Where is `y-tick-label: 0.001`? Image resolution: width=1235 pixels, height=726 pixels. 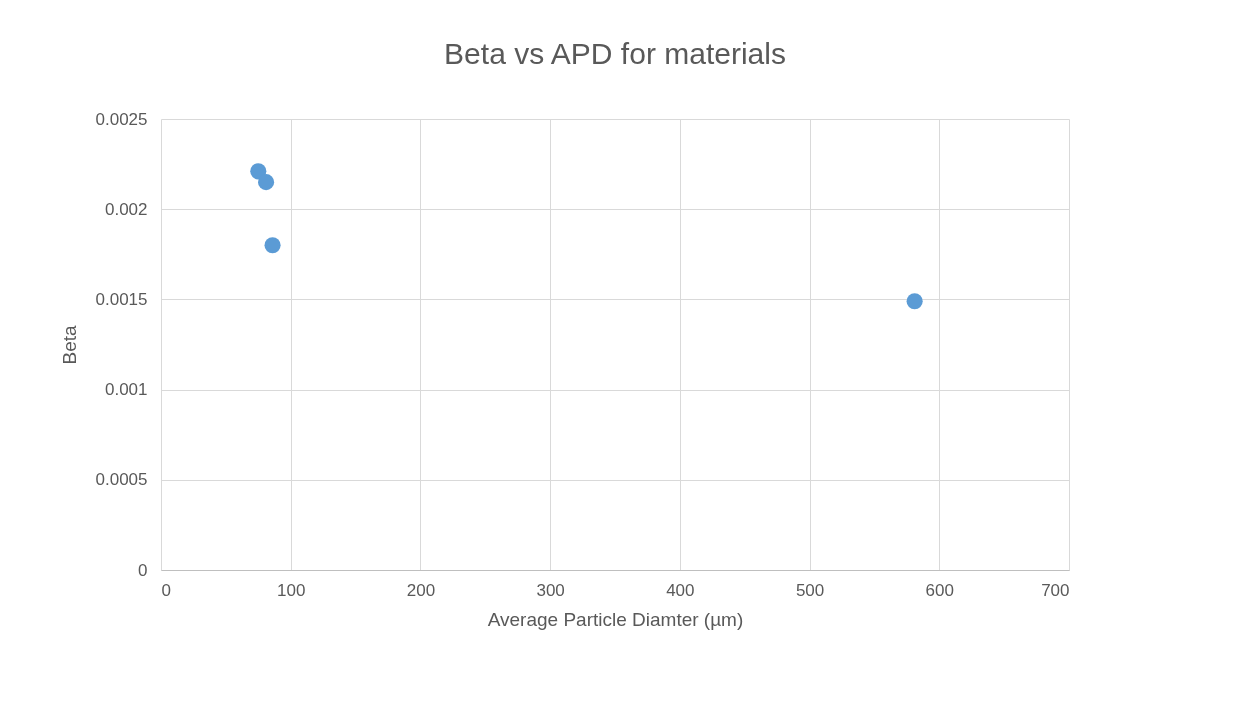
y-tick-label: 0.001 is located at coordinates (126, 390).